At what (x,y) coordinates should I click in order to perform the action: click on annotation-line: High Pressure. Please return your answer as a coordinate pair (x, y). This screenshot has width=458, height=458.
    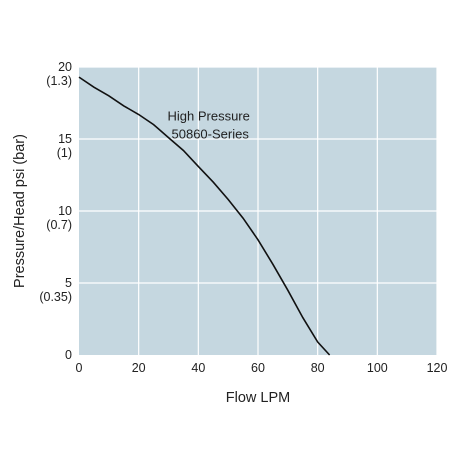
    Looking at the image, I should click on (209, 115).